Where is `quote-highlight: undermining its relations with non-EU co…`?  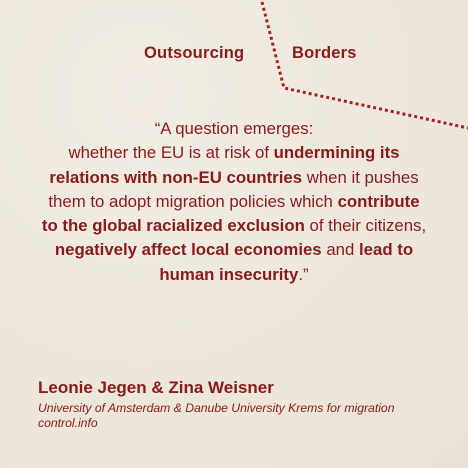 quote-highlight: undermining its relations with non-EU co… is located at coordinates (224, 165).